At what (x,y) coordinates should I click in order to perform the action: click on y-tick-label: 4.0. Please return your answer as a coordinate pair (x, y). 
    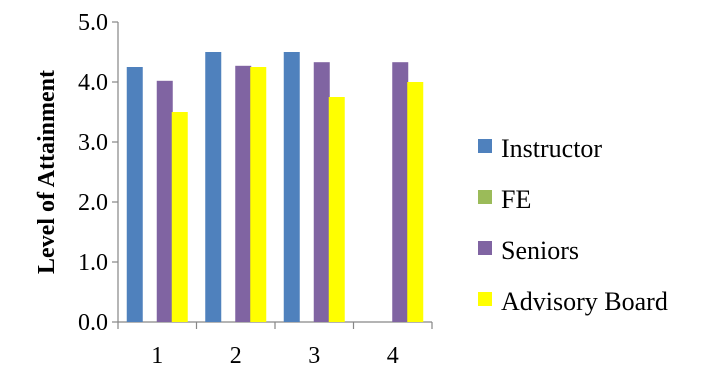
    Looking at the image, I should click on (93, 83).